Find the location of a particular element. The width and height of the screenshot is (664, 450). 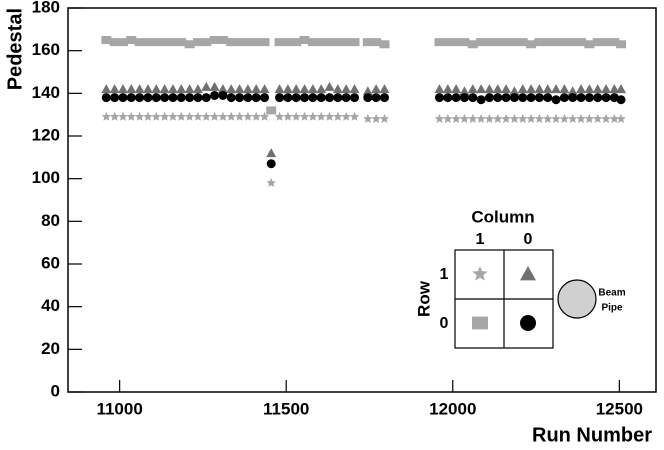

x-tick-label: 11000 is located at coordinates (119, 408).